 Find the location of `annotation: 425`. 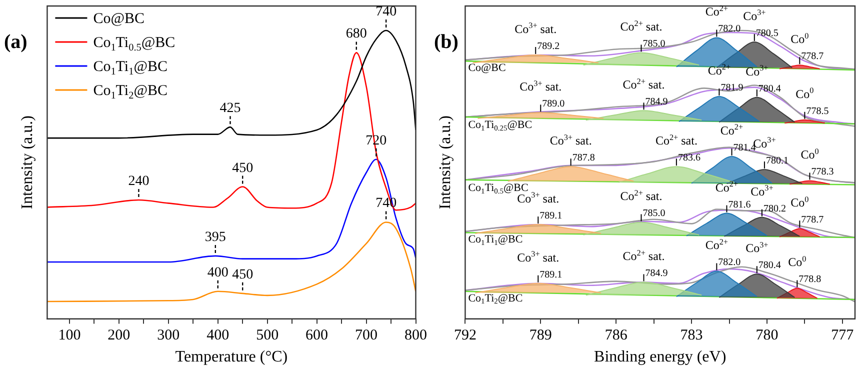

annotation: 425 is located at coordinates (230, 108).